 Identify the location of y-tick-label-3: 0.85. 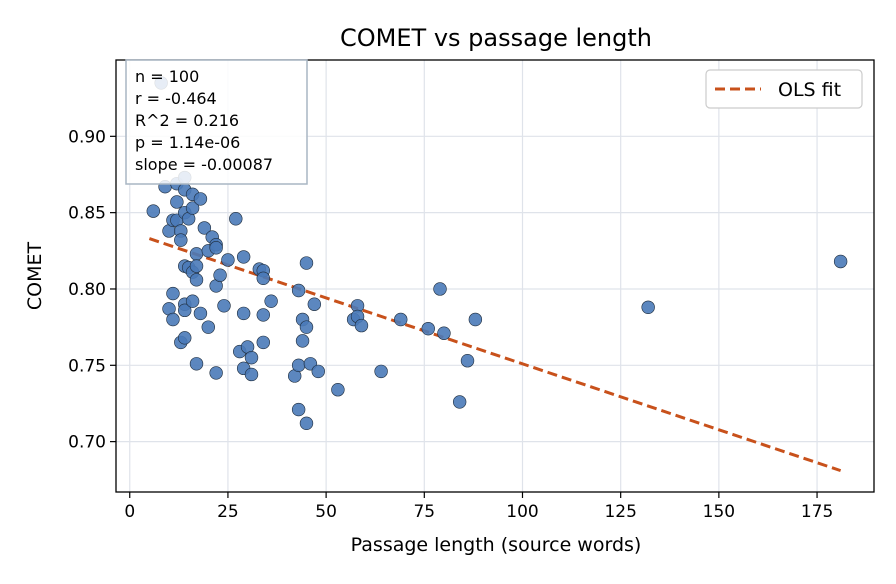
(87, 214).